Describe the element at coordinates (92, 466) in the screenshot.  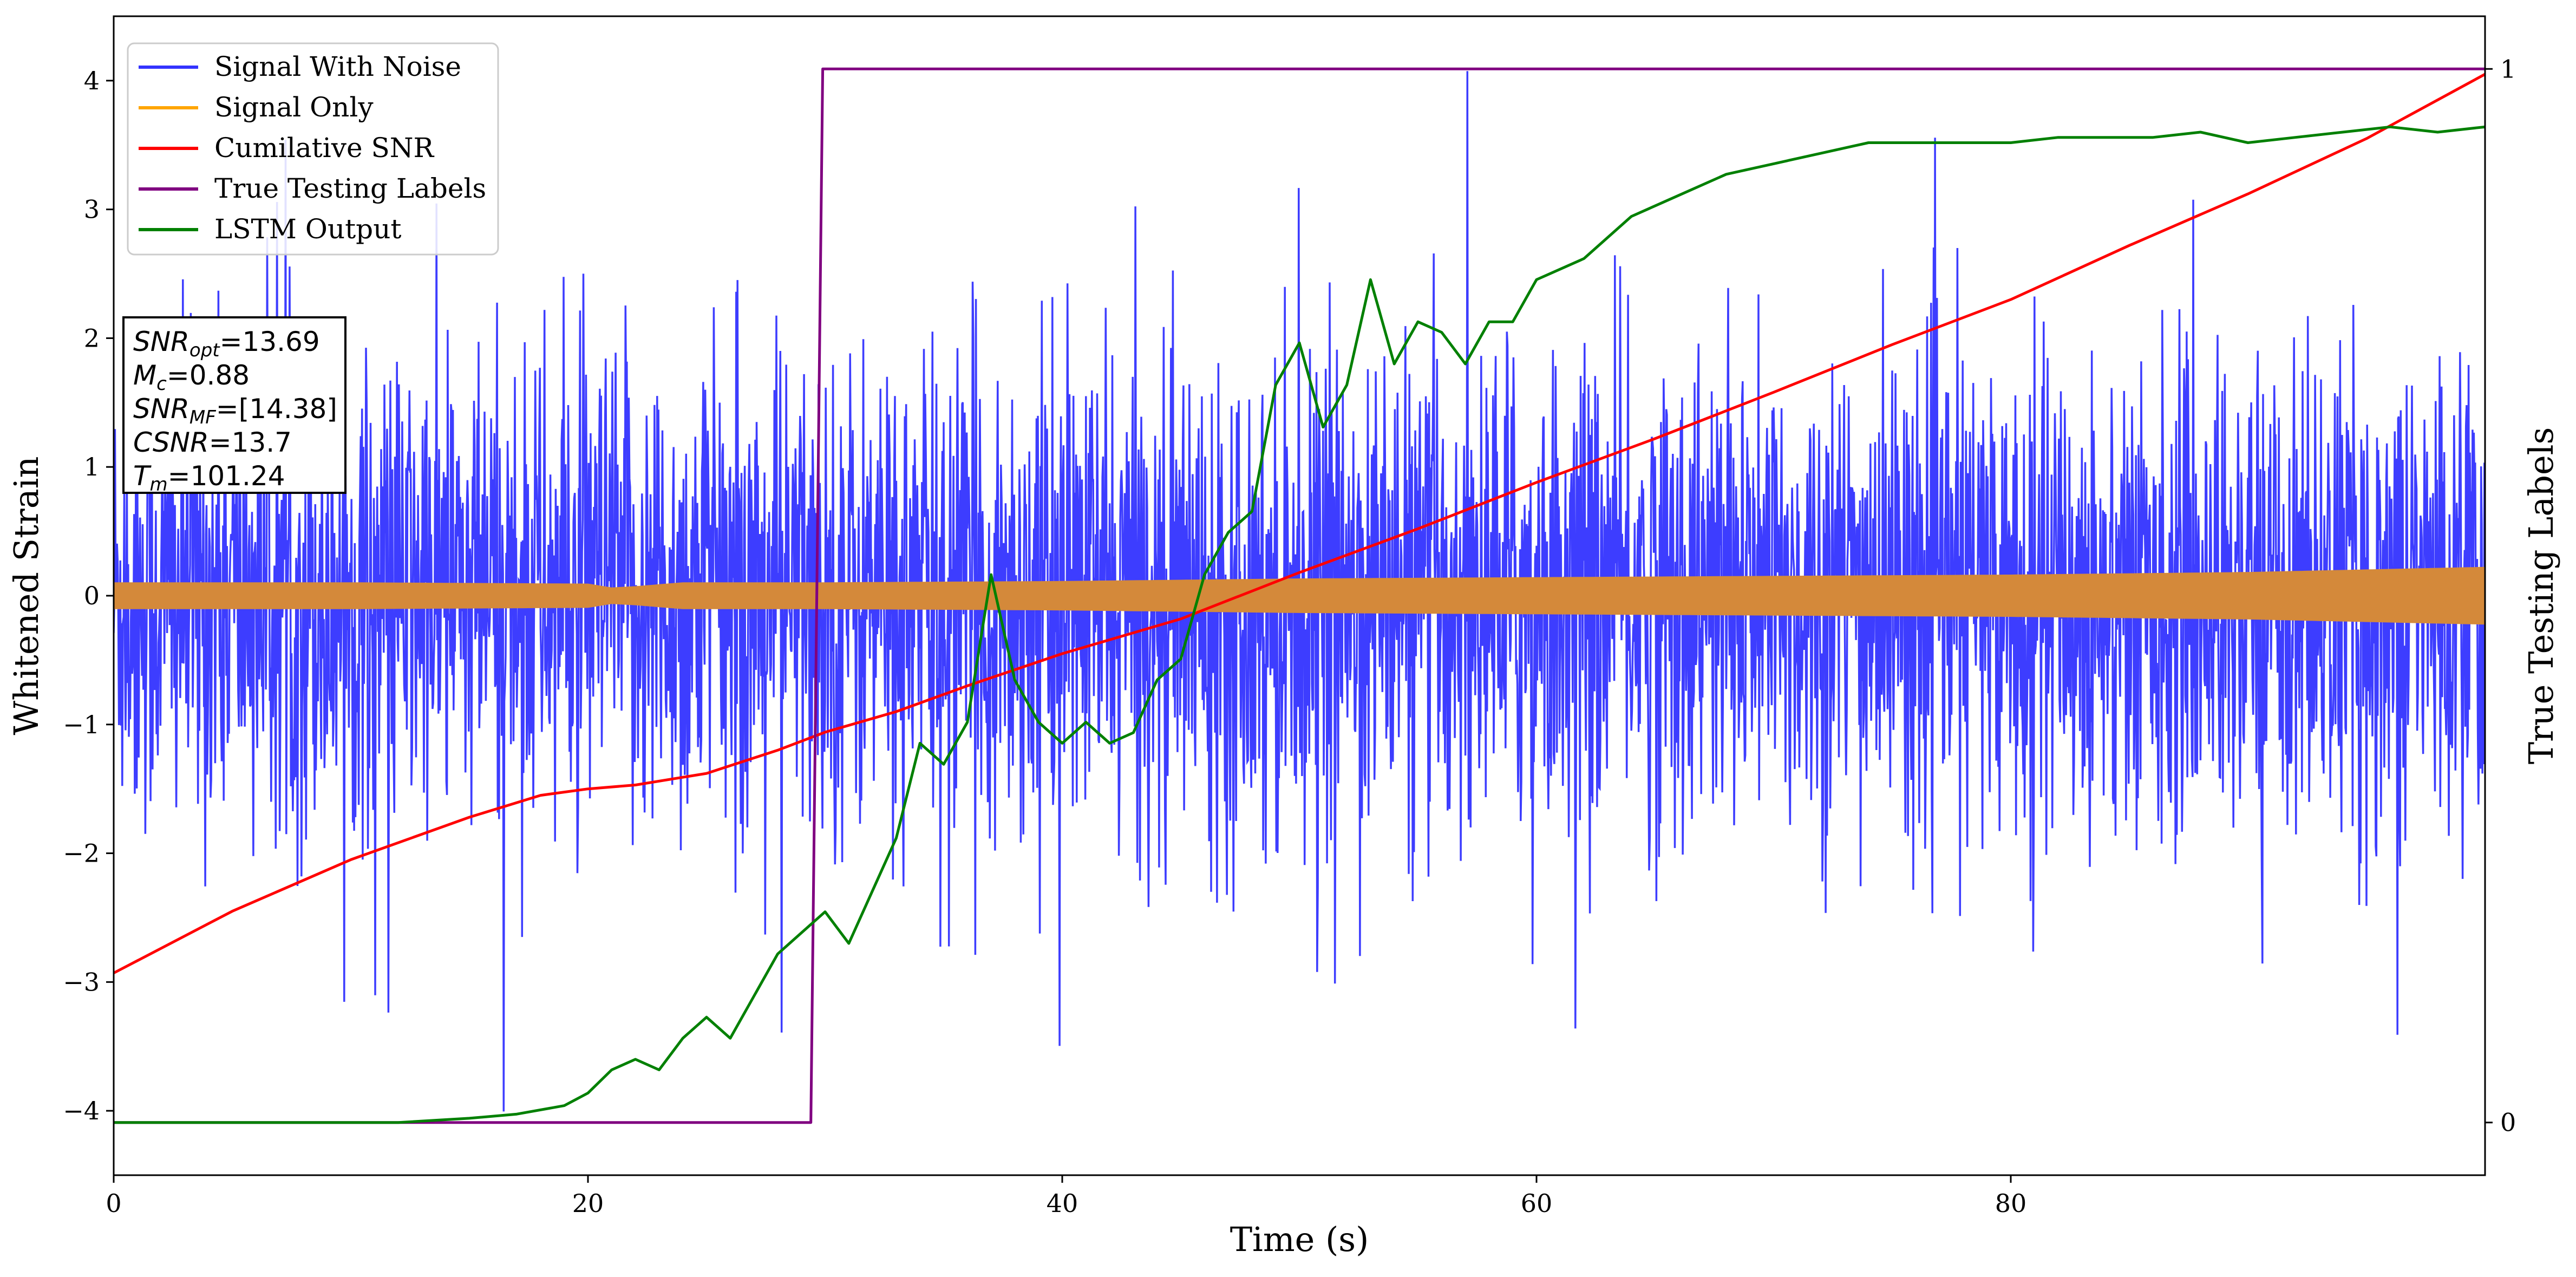
I see `y-tick-label: 1` at that location.